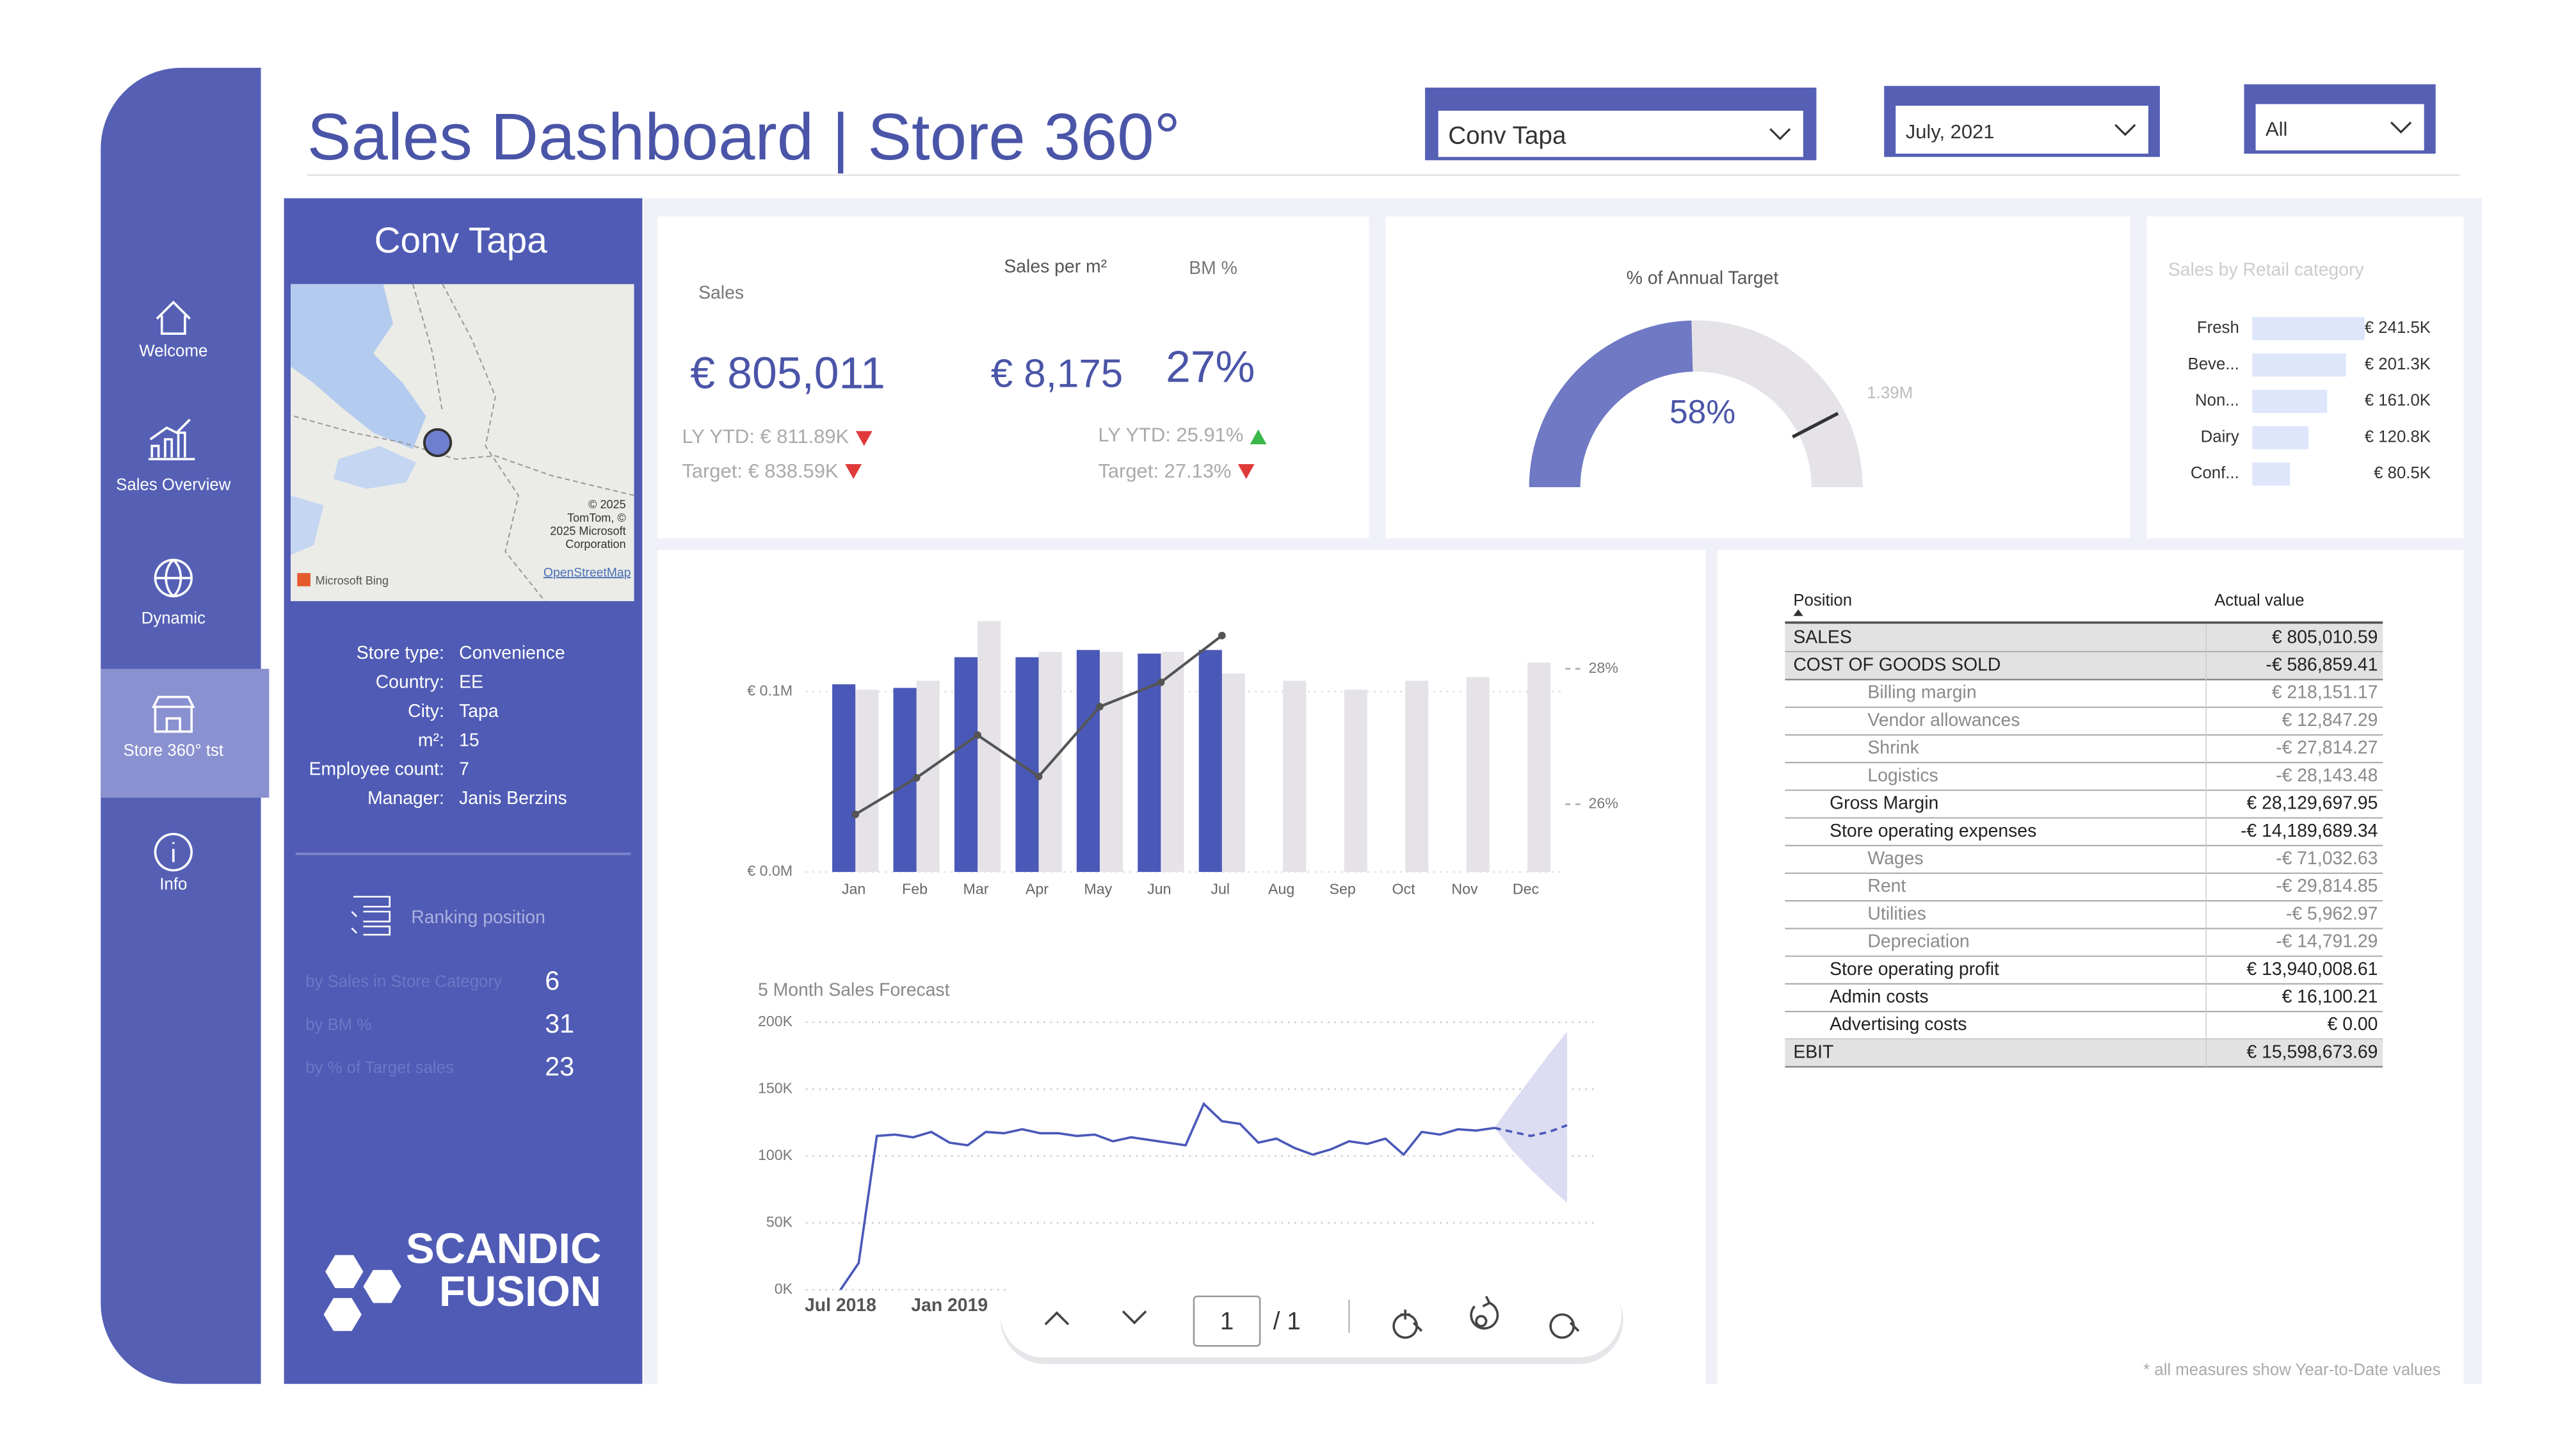 The height and width of the screenshot is (1450, 2576). I want to click on forecast-line, so click(1531, 1131).